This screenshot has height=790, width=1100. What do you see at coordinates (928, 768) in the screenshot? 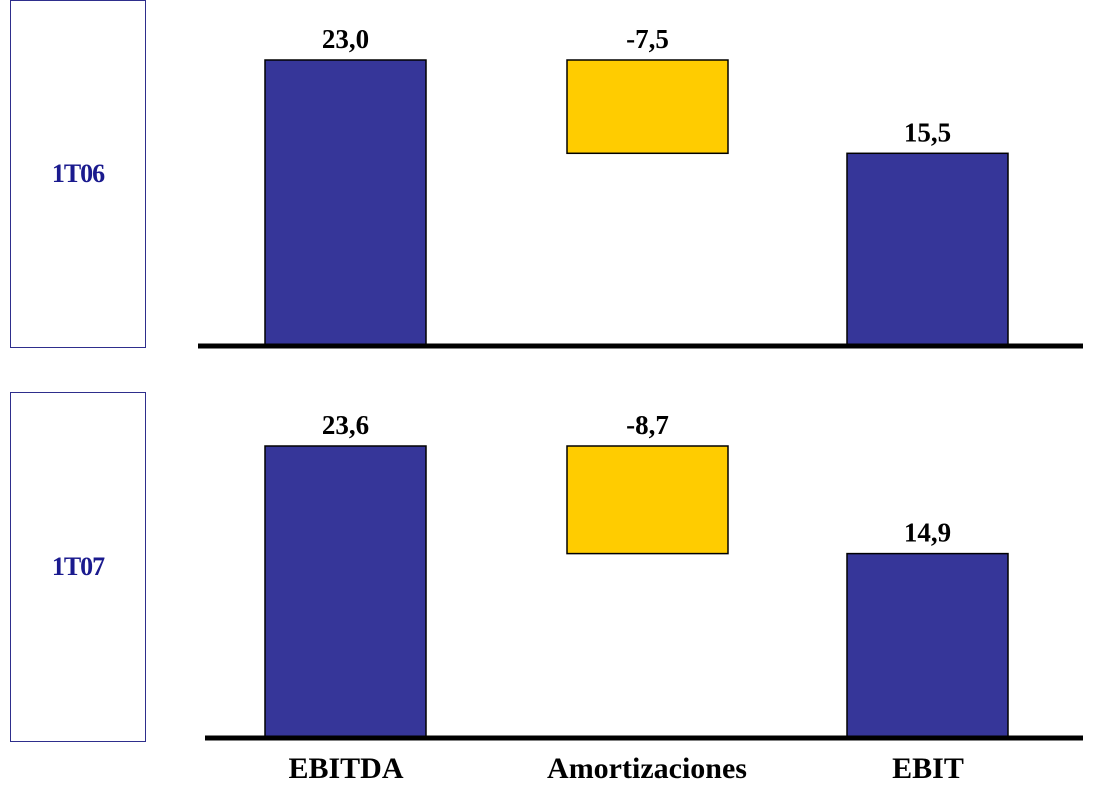
I see `category-label-ebit: EBIT` at bounding box center [928, 768].